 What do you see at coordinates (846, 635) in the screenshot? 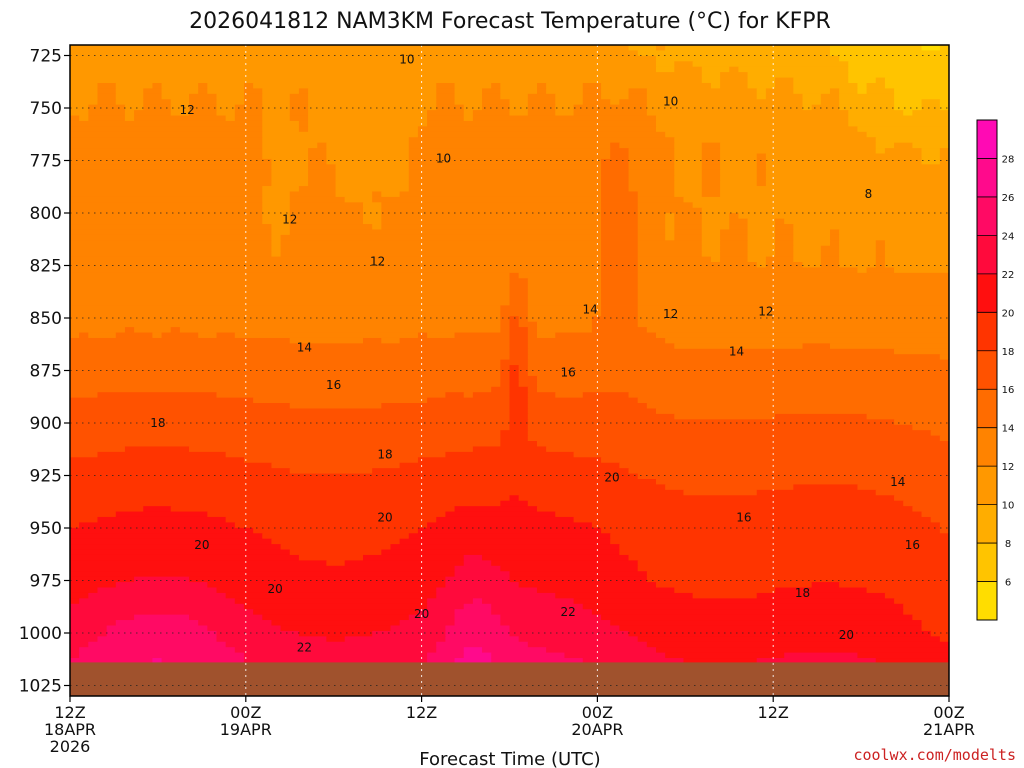
I see `contour-label: 20` at bounding box center [846, 635].